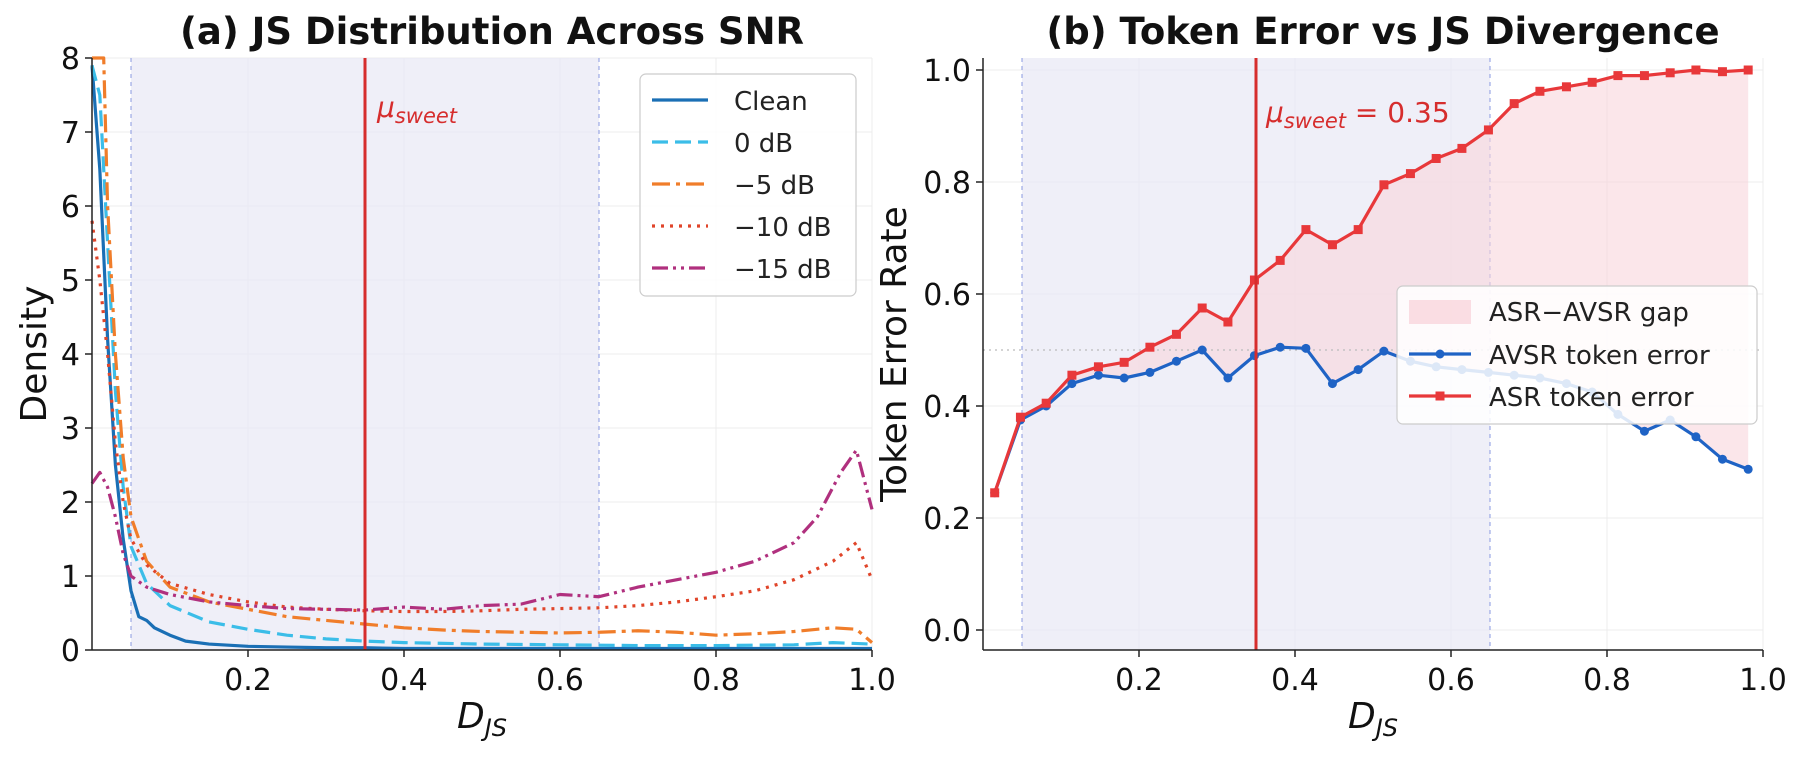 The image size is (1800, 760). I want to click on panel-a-y-axis-label: Density, so click(34, 354).